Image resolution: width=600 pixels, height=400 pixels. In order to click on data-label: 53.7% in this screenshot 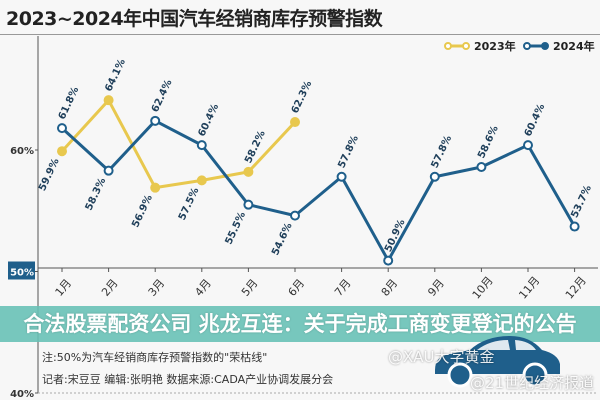, I will do `click(581, 202)`.